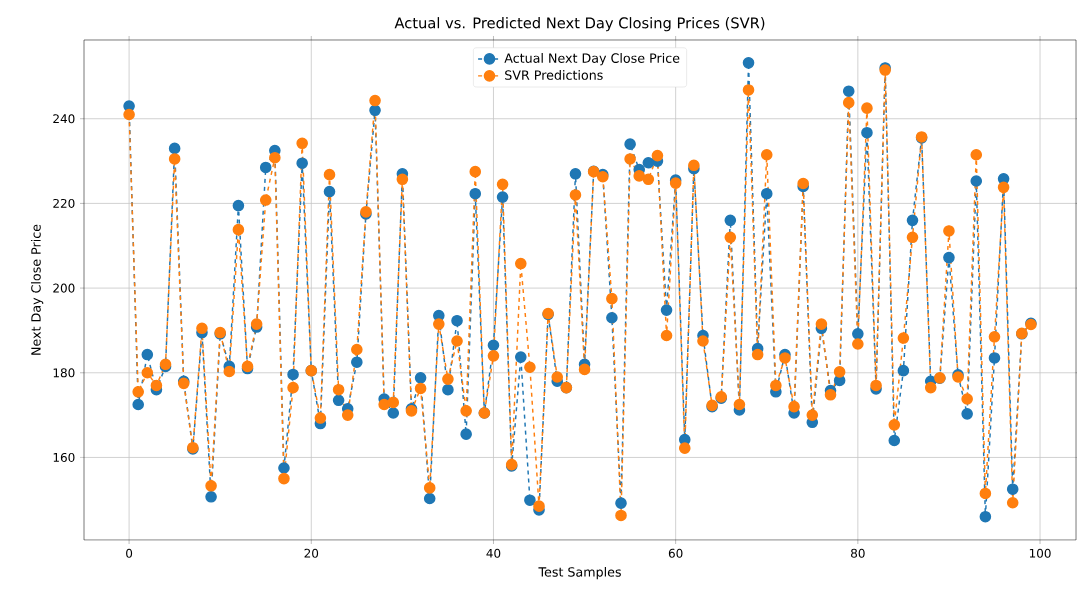 The width and height of the screenshot is (1077, 596). What do you see at coordinates (64, 203) in the screenshot?
I see `y-tick-label: 220` at bounding box center [64, 203].